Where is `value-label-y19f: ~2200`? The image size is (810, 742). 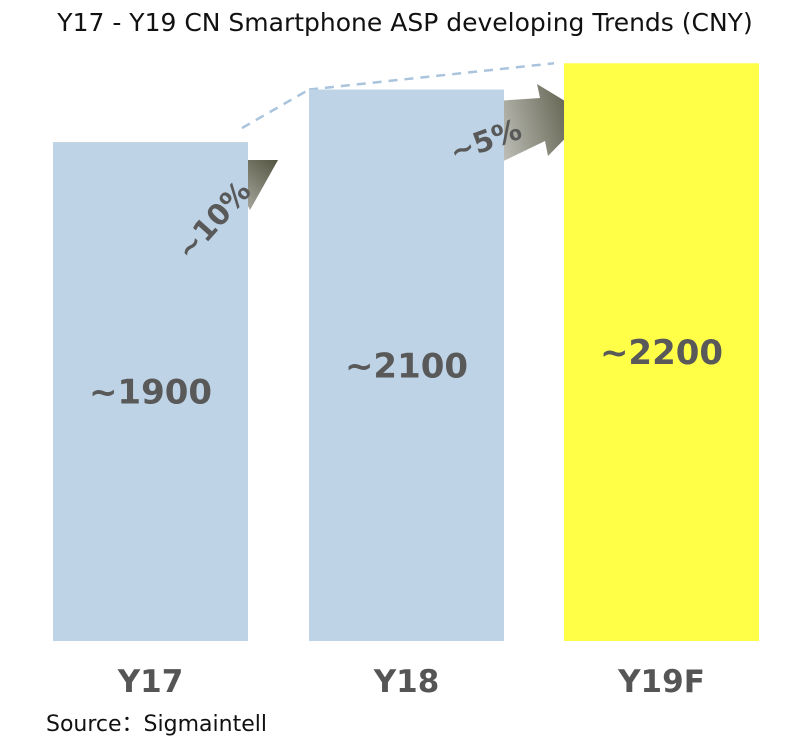
value-label-y19f: ~2200 is located at coordinates (661, 353).